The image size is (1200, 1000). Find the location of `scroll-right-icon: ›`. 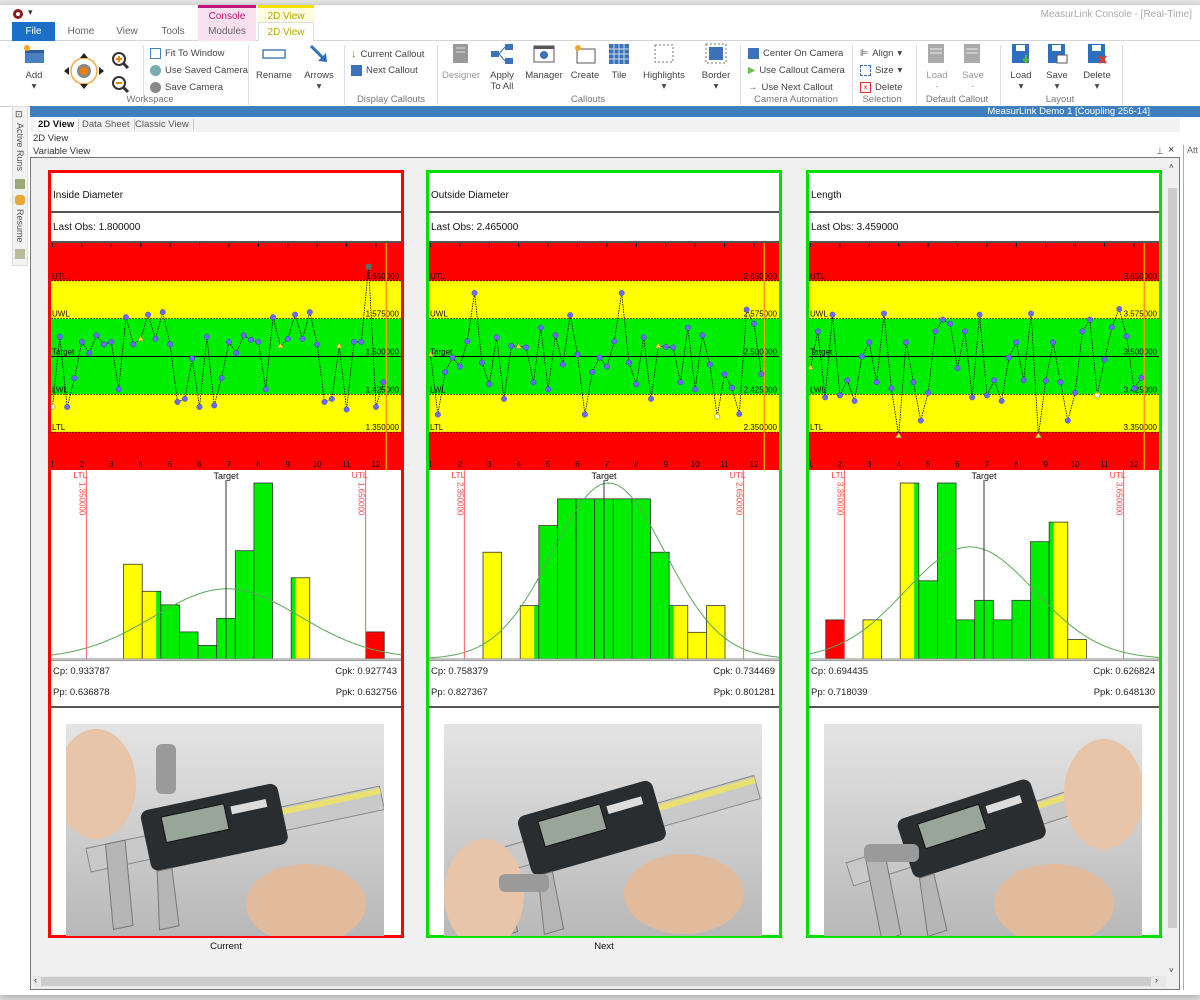

scroll-right-icon: › is located at coordinates (1156, 980).